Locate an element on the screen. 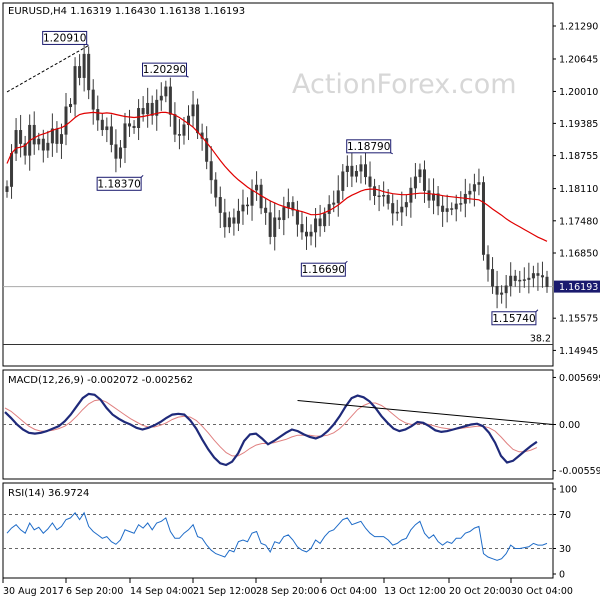  rsi-marks is located at coordinates (278, 536).